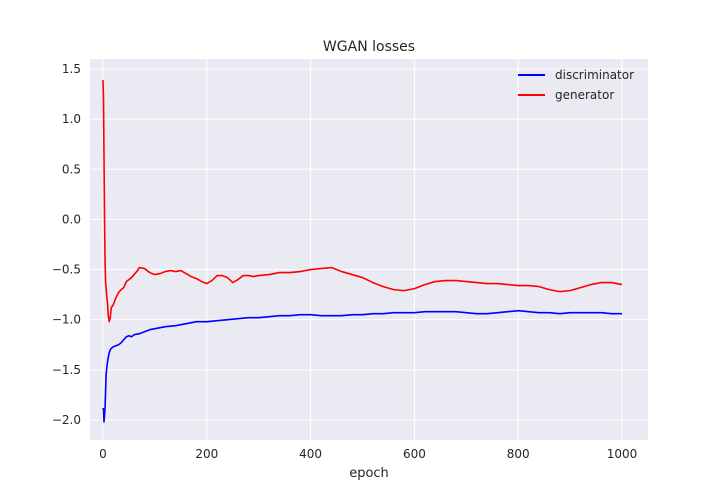 Image resolution: width=719 pixels, height=494 pixels. What do you see at coordinates (71, 69) in the screenshot?
I see `y-tick-label: 1.5` at bounding box center [71, 69].